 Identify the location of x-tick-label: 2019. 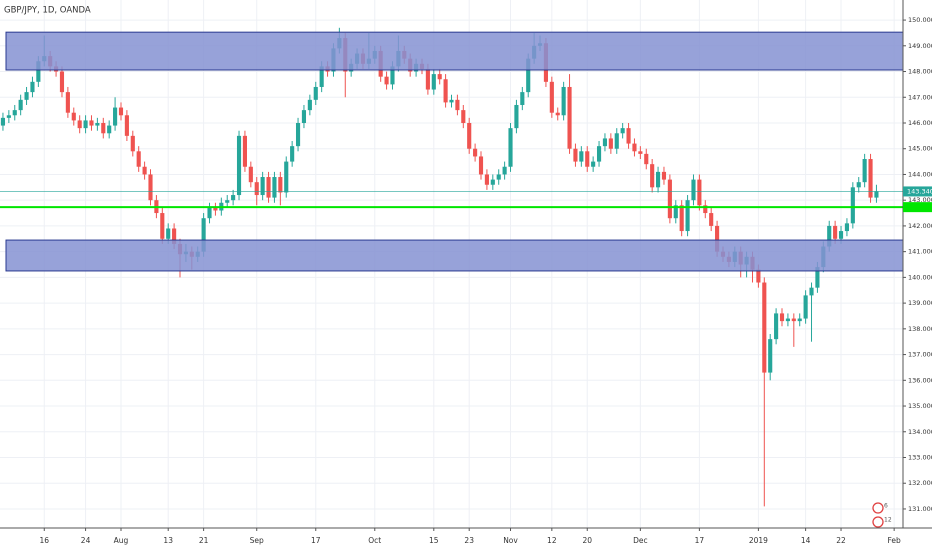
(758, 540).